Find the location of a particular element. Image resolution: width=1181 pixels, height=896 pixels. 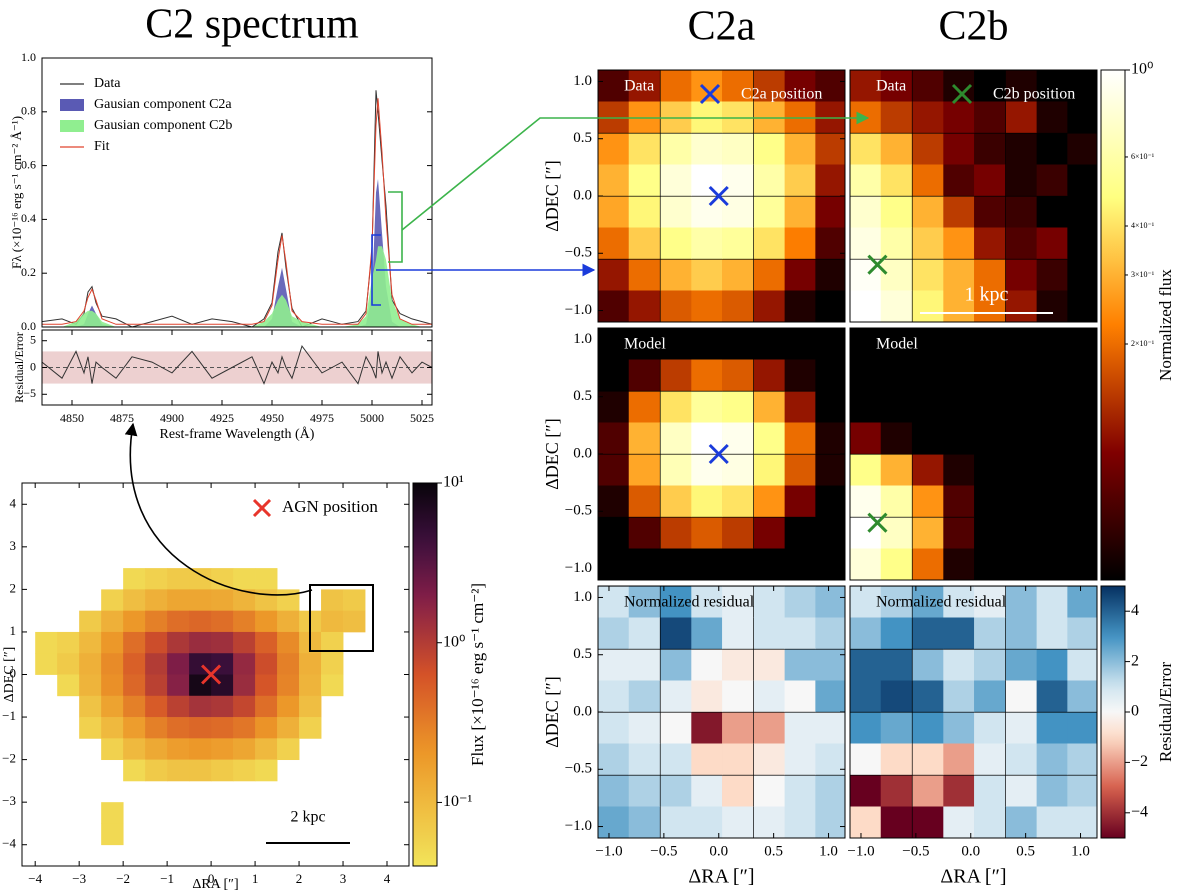

y-tick-label: 1.0 is located at coordinates (582, 81).